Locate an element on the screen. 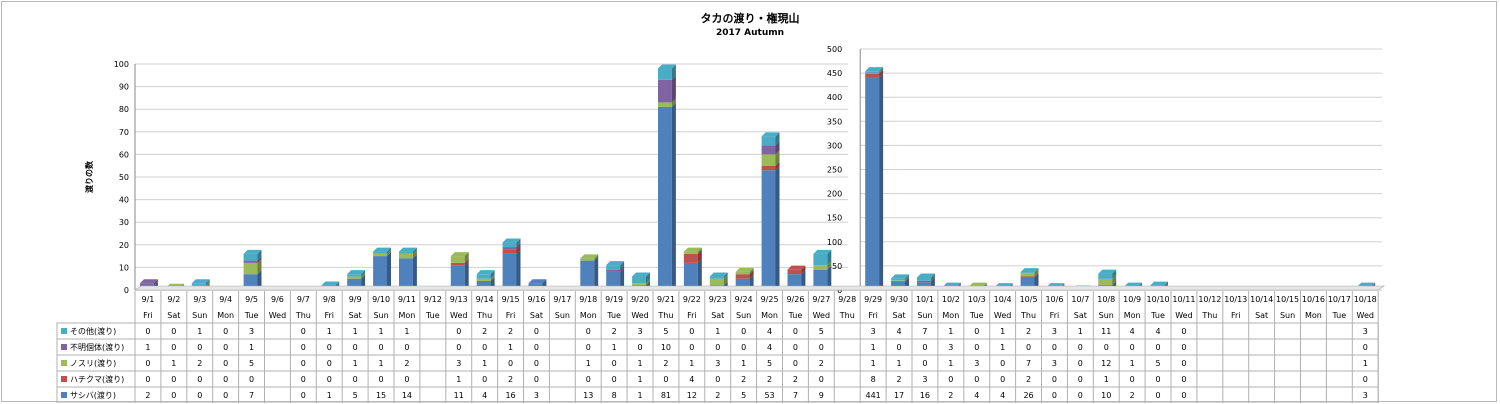 Image resolution: width=1500 pixels, height=404 pixels. x-tick-date: 9/27 is located at coordinates (821, 299).